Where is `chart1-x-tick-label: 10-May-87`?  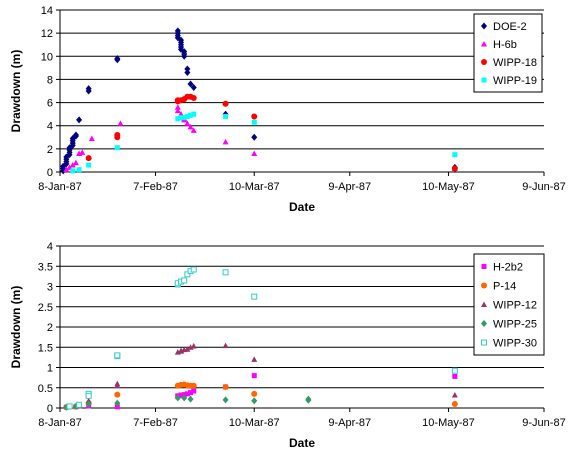 chart1-x-tick-label: 10-May-87 is located at coordinates (448, 187).